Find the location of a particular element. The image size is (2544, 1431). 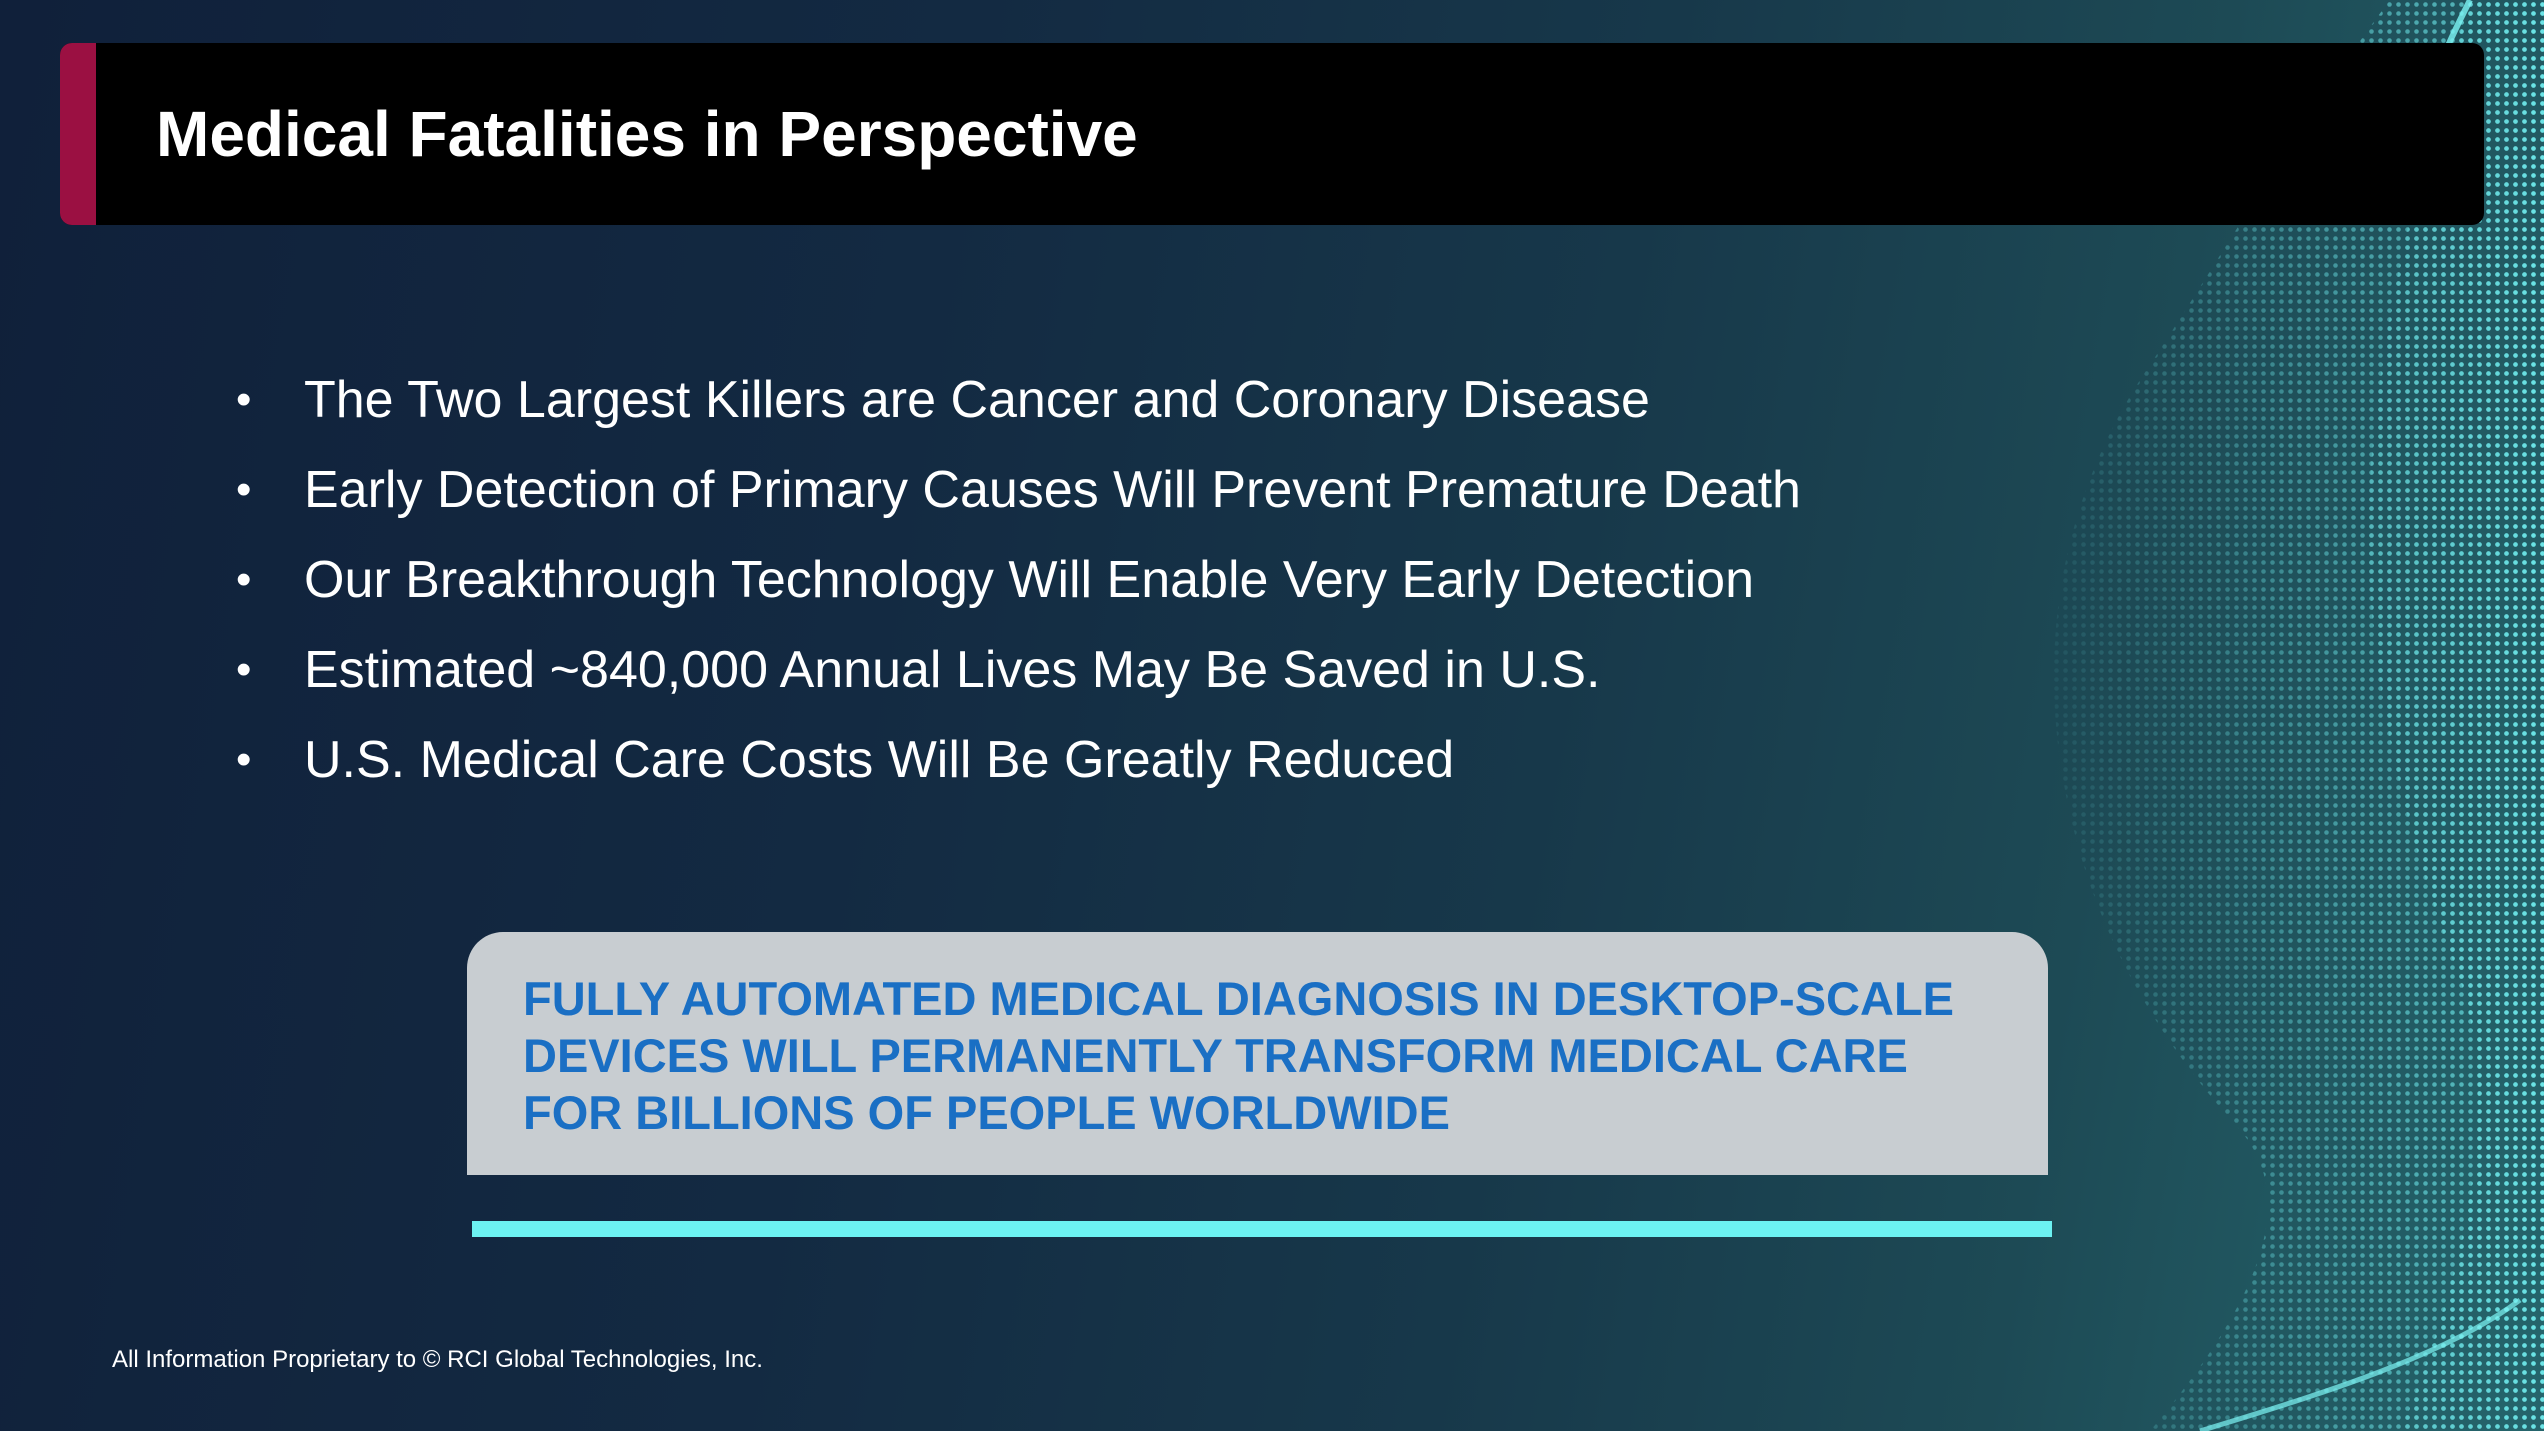

title-bar: Medical Fatalities in Perspective is located at coordinates (1272, 134).